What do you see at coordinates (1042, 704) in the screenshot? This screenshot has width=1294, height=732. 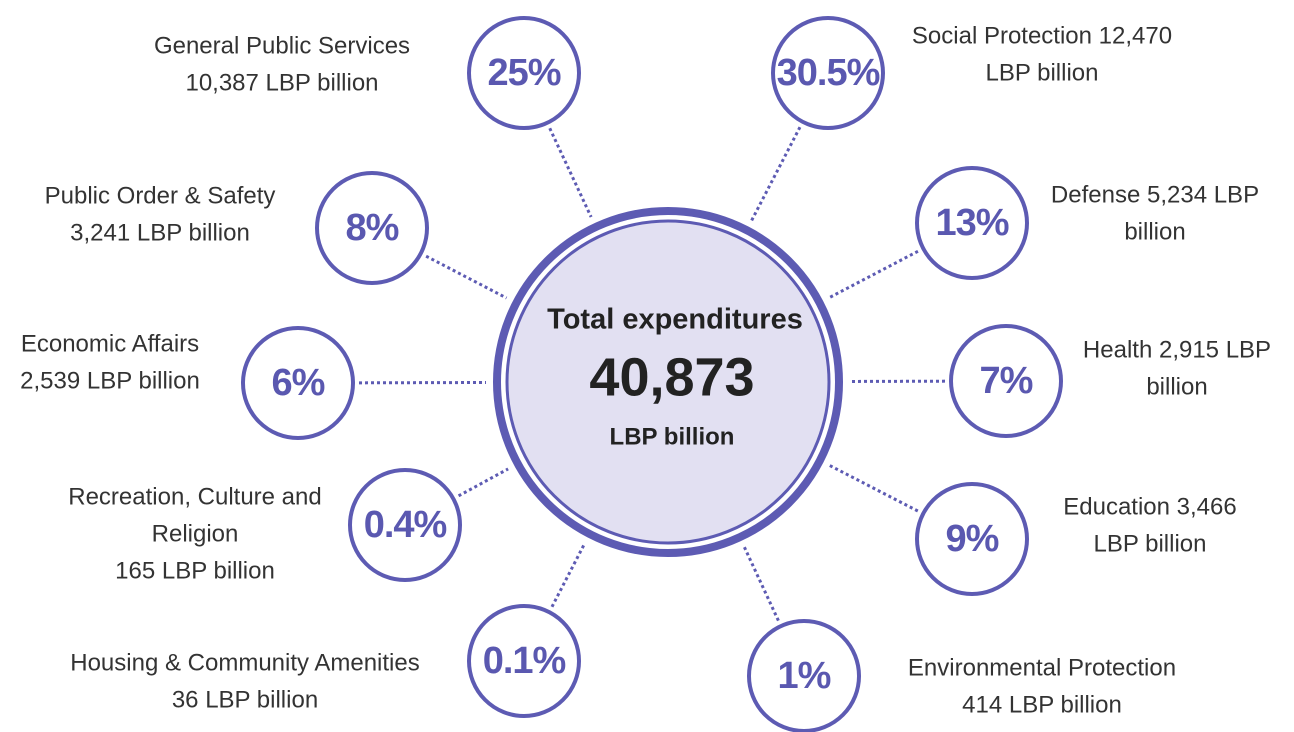 I see `node-label: 414 LBP billion` at bounding box center [1042, 704].